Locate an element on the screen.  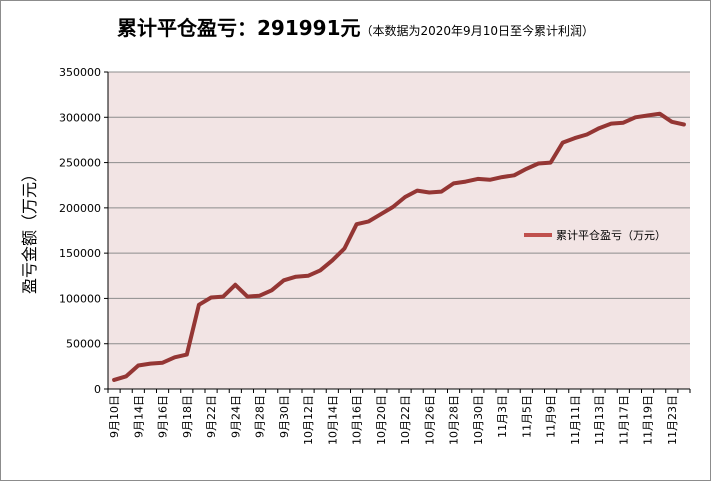
y-tick-label: 250000 is located at coordinates (80, 163).